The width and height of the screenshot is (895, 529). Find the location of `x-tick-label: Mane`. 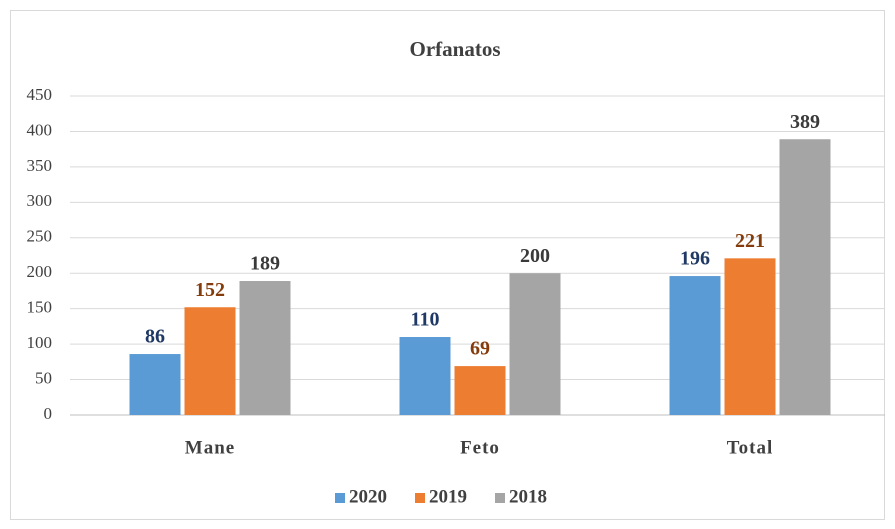

x-tick-label: Mane is located at coordinates (210, 447).